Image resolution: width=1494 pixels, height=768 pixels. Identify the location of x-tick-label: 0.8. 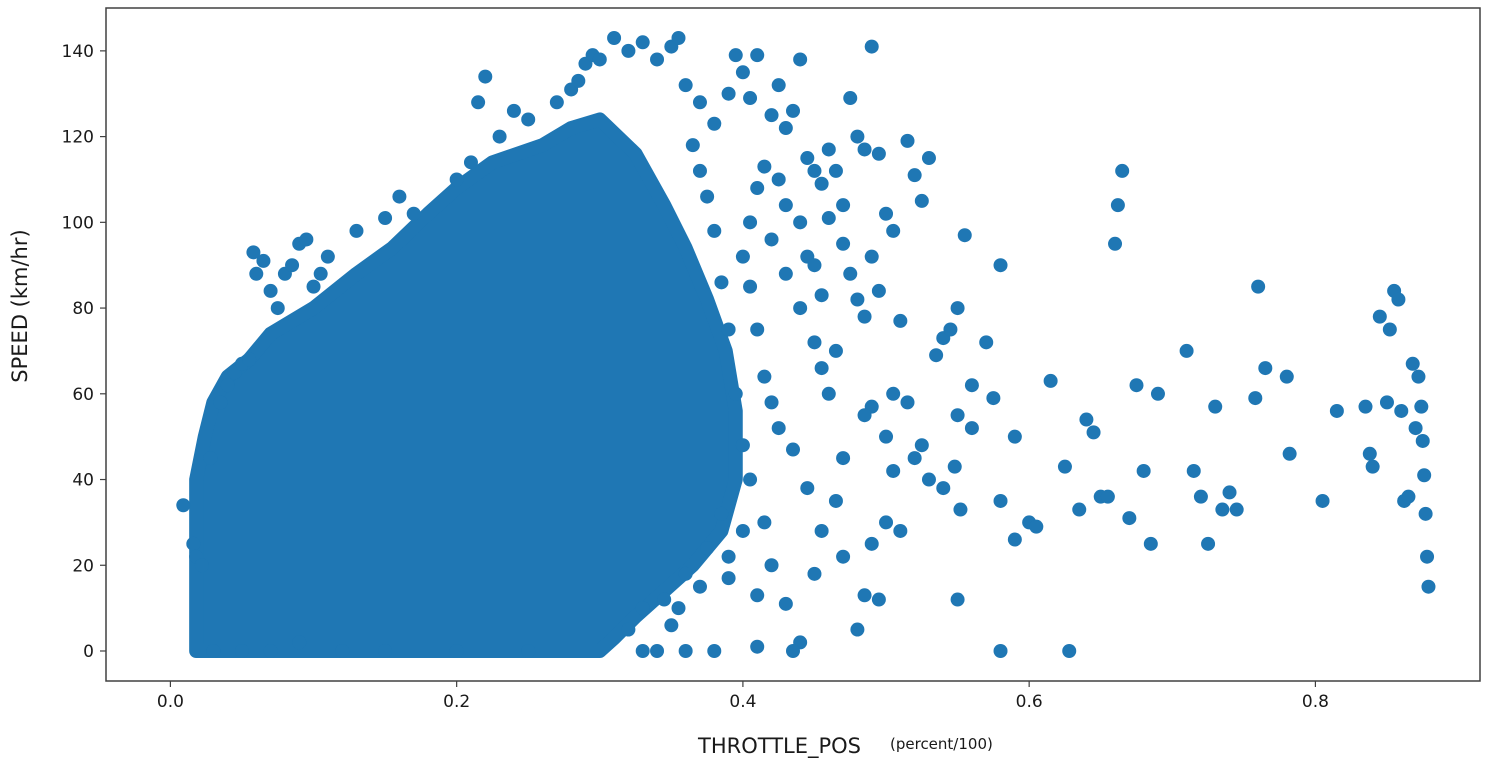
(1315, 702).